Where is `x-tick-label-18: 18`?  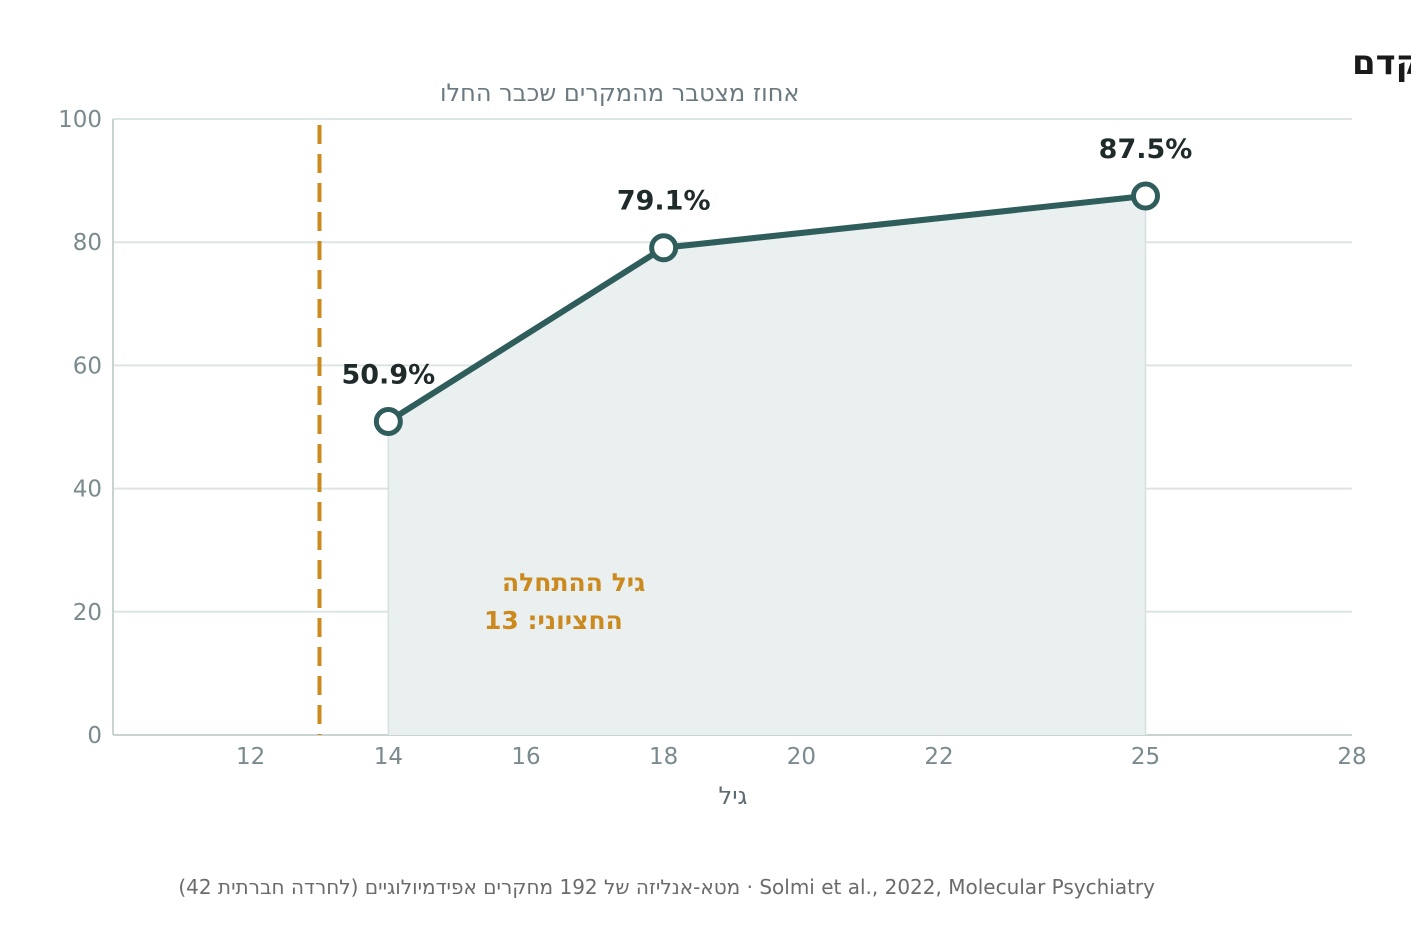
x-tick-label-18: 18 is located at coordinates (663, 757).